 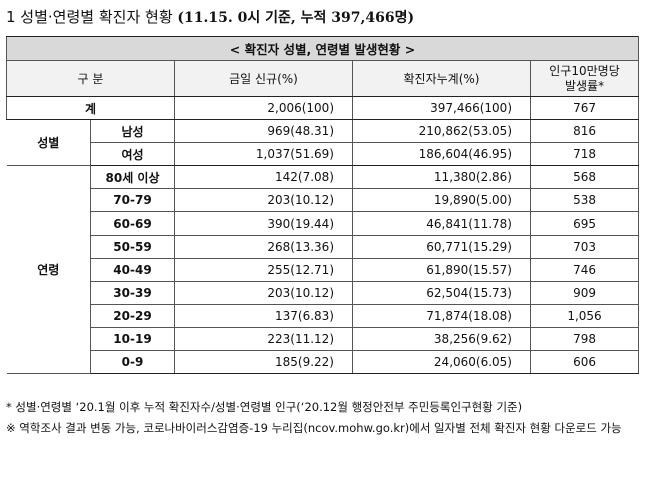 I want to click on row-cumulative: 62,504(15.73), so click(x=441, y=292).